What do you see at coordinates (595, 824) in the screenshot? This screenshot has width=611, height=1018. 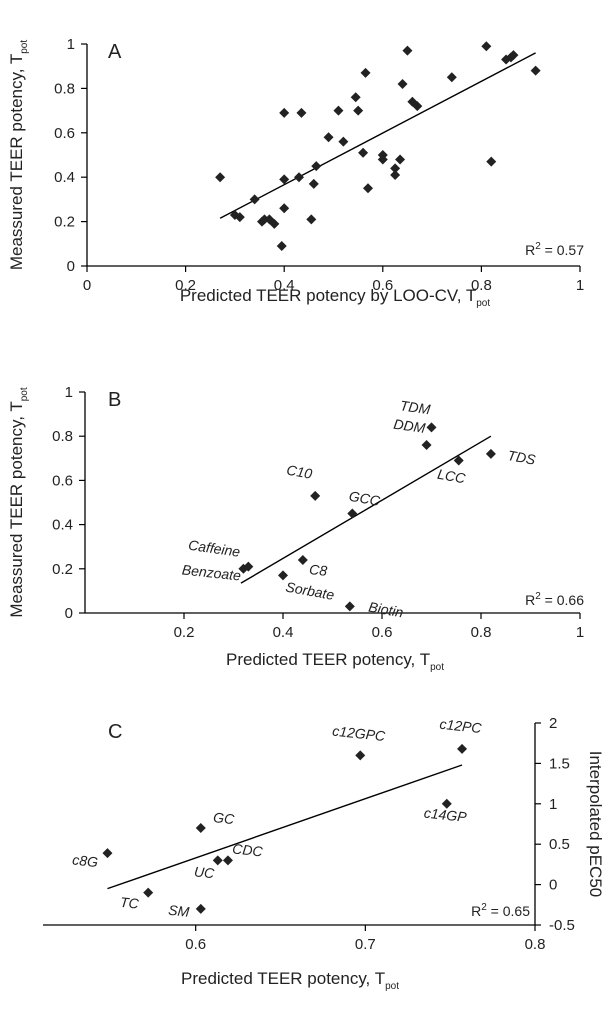 I see `y-axis-label: Interpolated pEC50` at bounding box center [595, 824].